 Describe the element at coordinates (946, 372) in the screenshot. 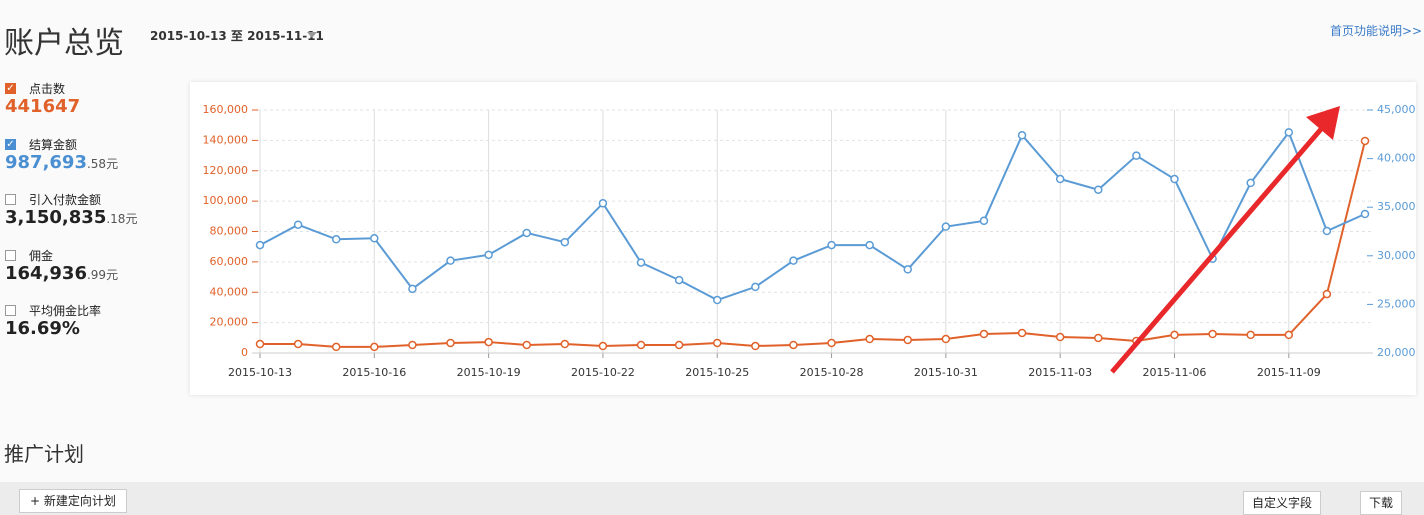

I see `x-tick-label: 2015-10-31` at that location.